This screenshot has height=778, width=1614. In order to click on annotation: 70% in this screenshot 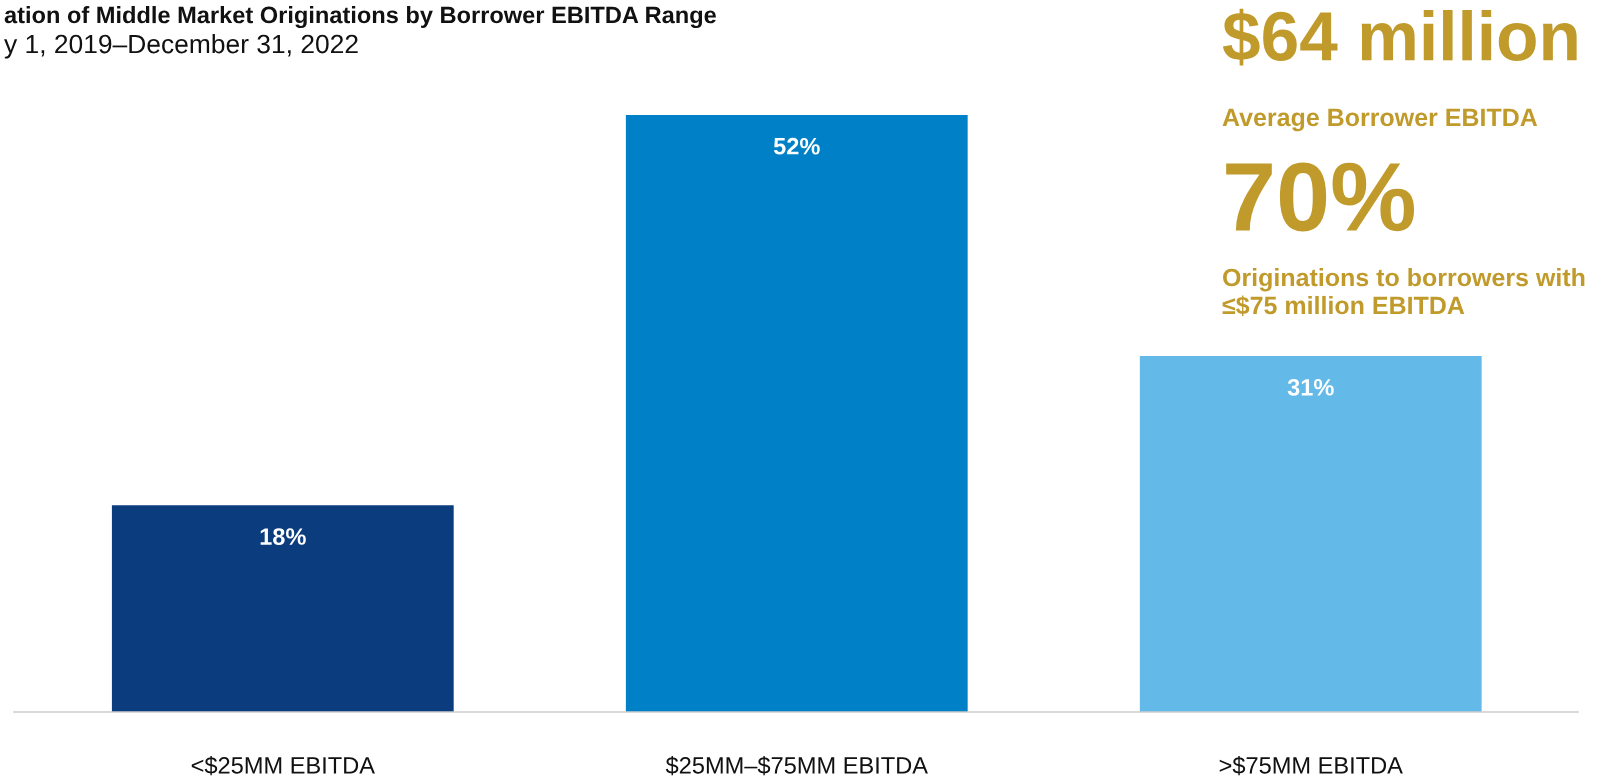, I will do `click(1320, 197)`.